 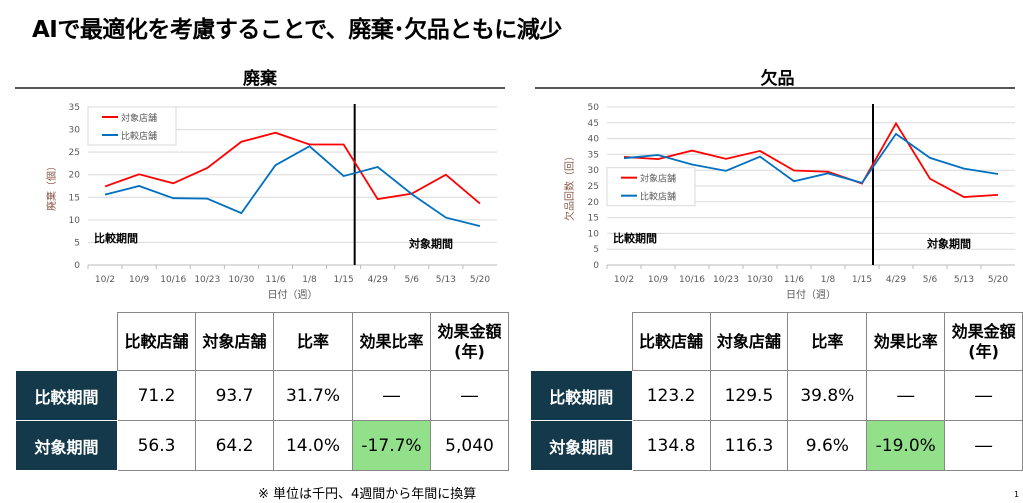 I want to click on y-tick-label: 5, so click(x=596, y=250).